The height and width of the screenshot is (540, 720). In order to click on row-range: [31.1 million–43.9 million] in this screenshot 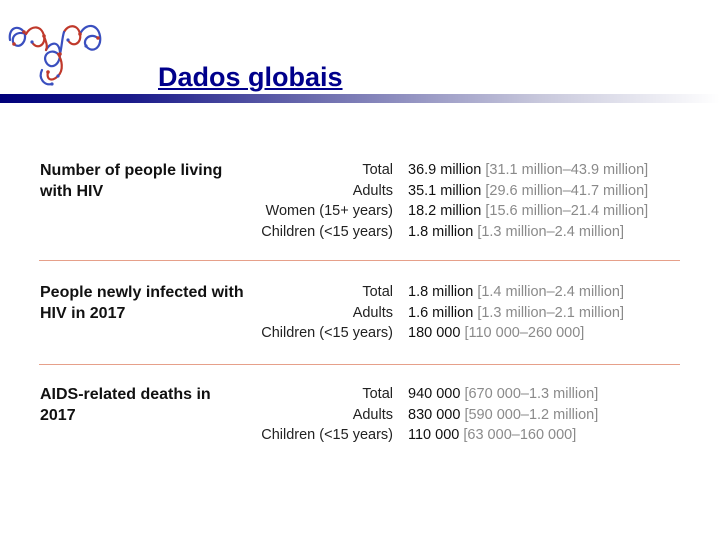, I will do `click(567, 170)`.